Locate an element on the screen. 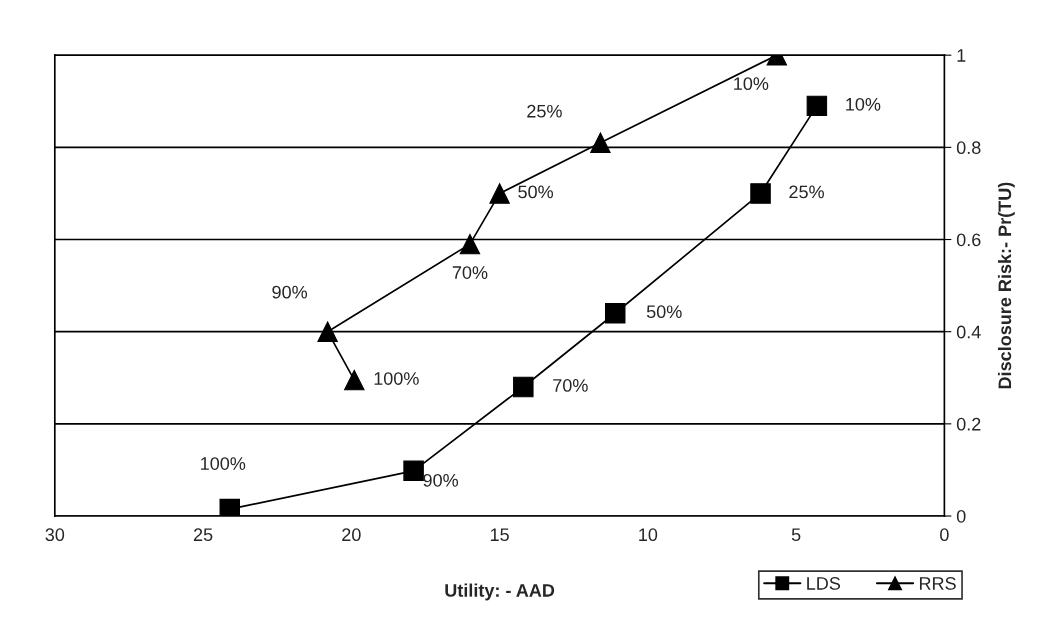 This screenshot has width=1054, height=627. legend-label: RRS is located at coordinates (937, 583).